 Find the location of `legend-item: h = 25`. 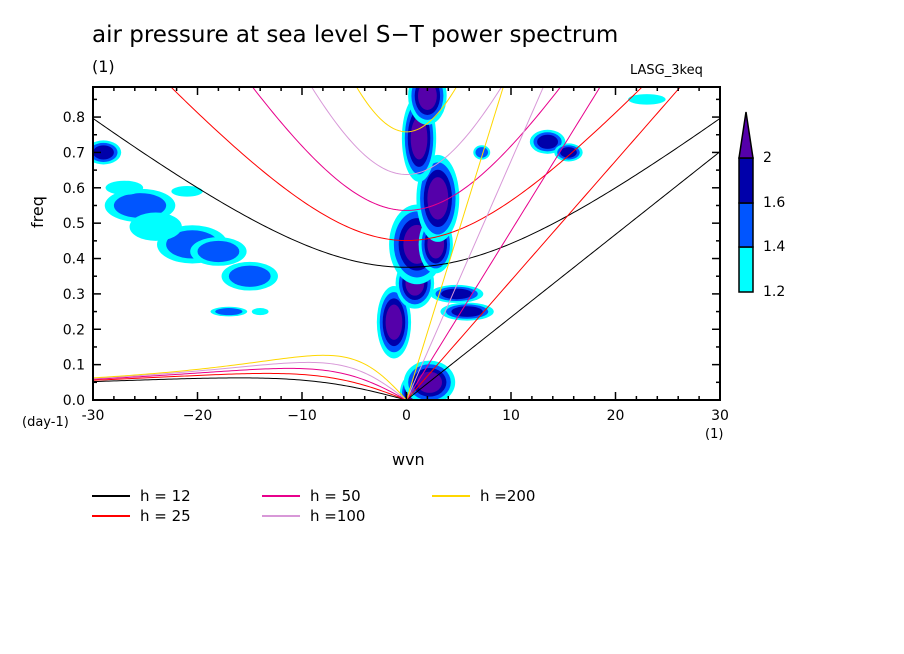

legend-item: h = 25 is located at coordinates (141, 516).